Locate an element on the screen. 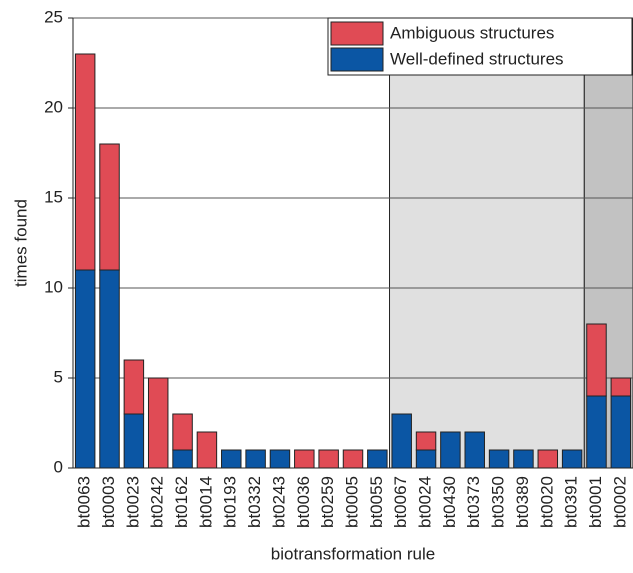 The width and height of the screenshot is (633, 573). x-tick-label: bt0055 is located at coordinates (376, 502).